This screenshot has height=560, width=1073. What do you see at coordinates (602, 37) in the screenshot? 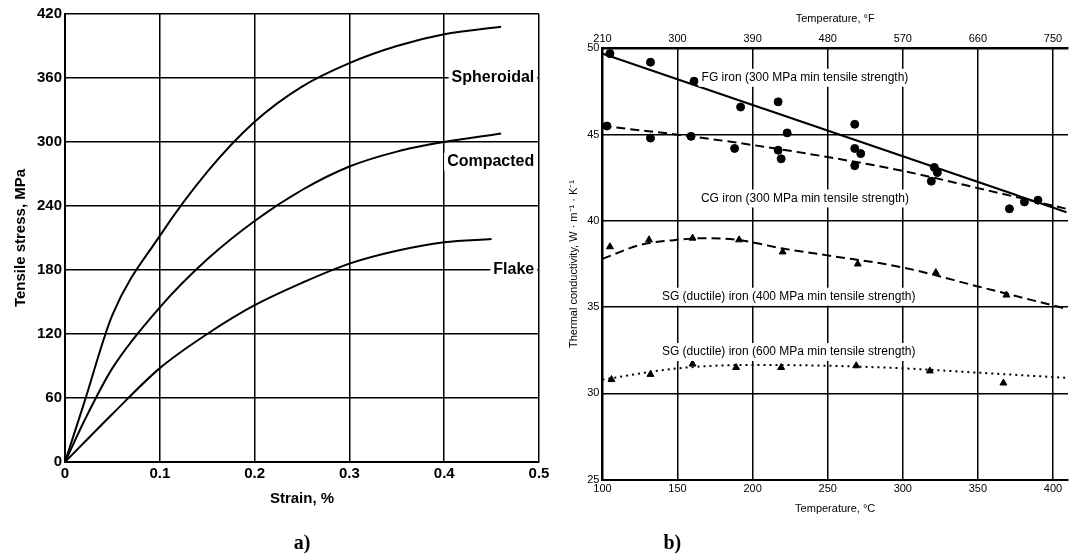
I see `x2-tick-label: 210` at bounding box center [602, 37].